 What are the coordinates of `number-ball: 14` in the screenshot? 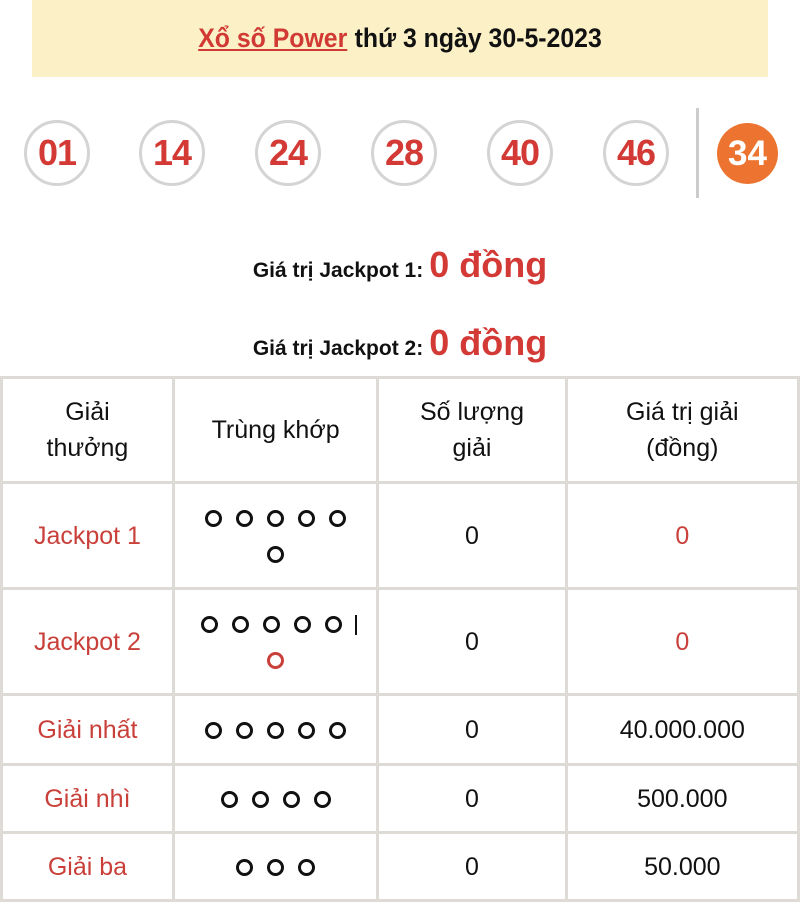 It's located at (172, 153).